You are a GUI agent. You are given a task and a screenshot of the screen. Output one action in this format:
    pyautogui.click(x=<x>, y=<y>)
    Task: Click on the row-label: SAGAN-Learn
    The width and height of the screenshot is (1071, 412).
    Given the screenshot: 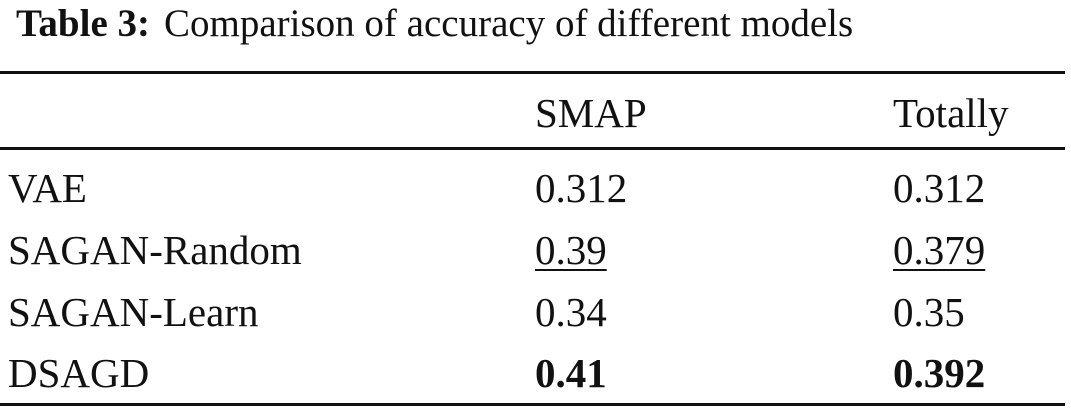 What is the action you would take?
    pyautogui.click(x=133, y=312)
    